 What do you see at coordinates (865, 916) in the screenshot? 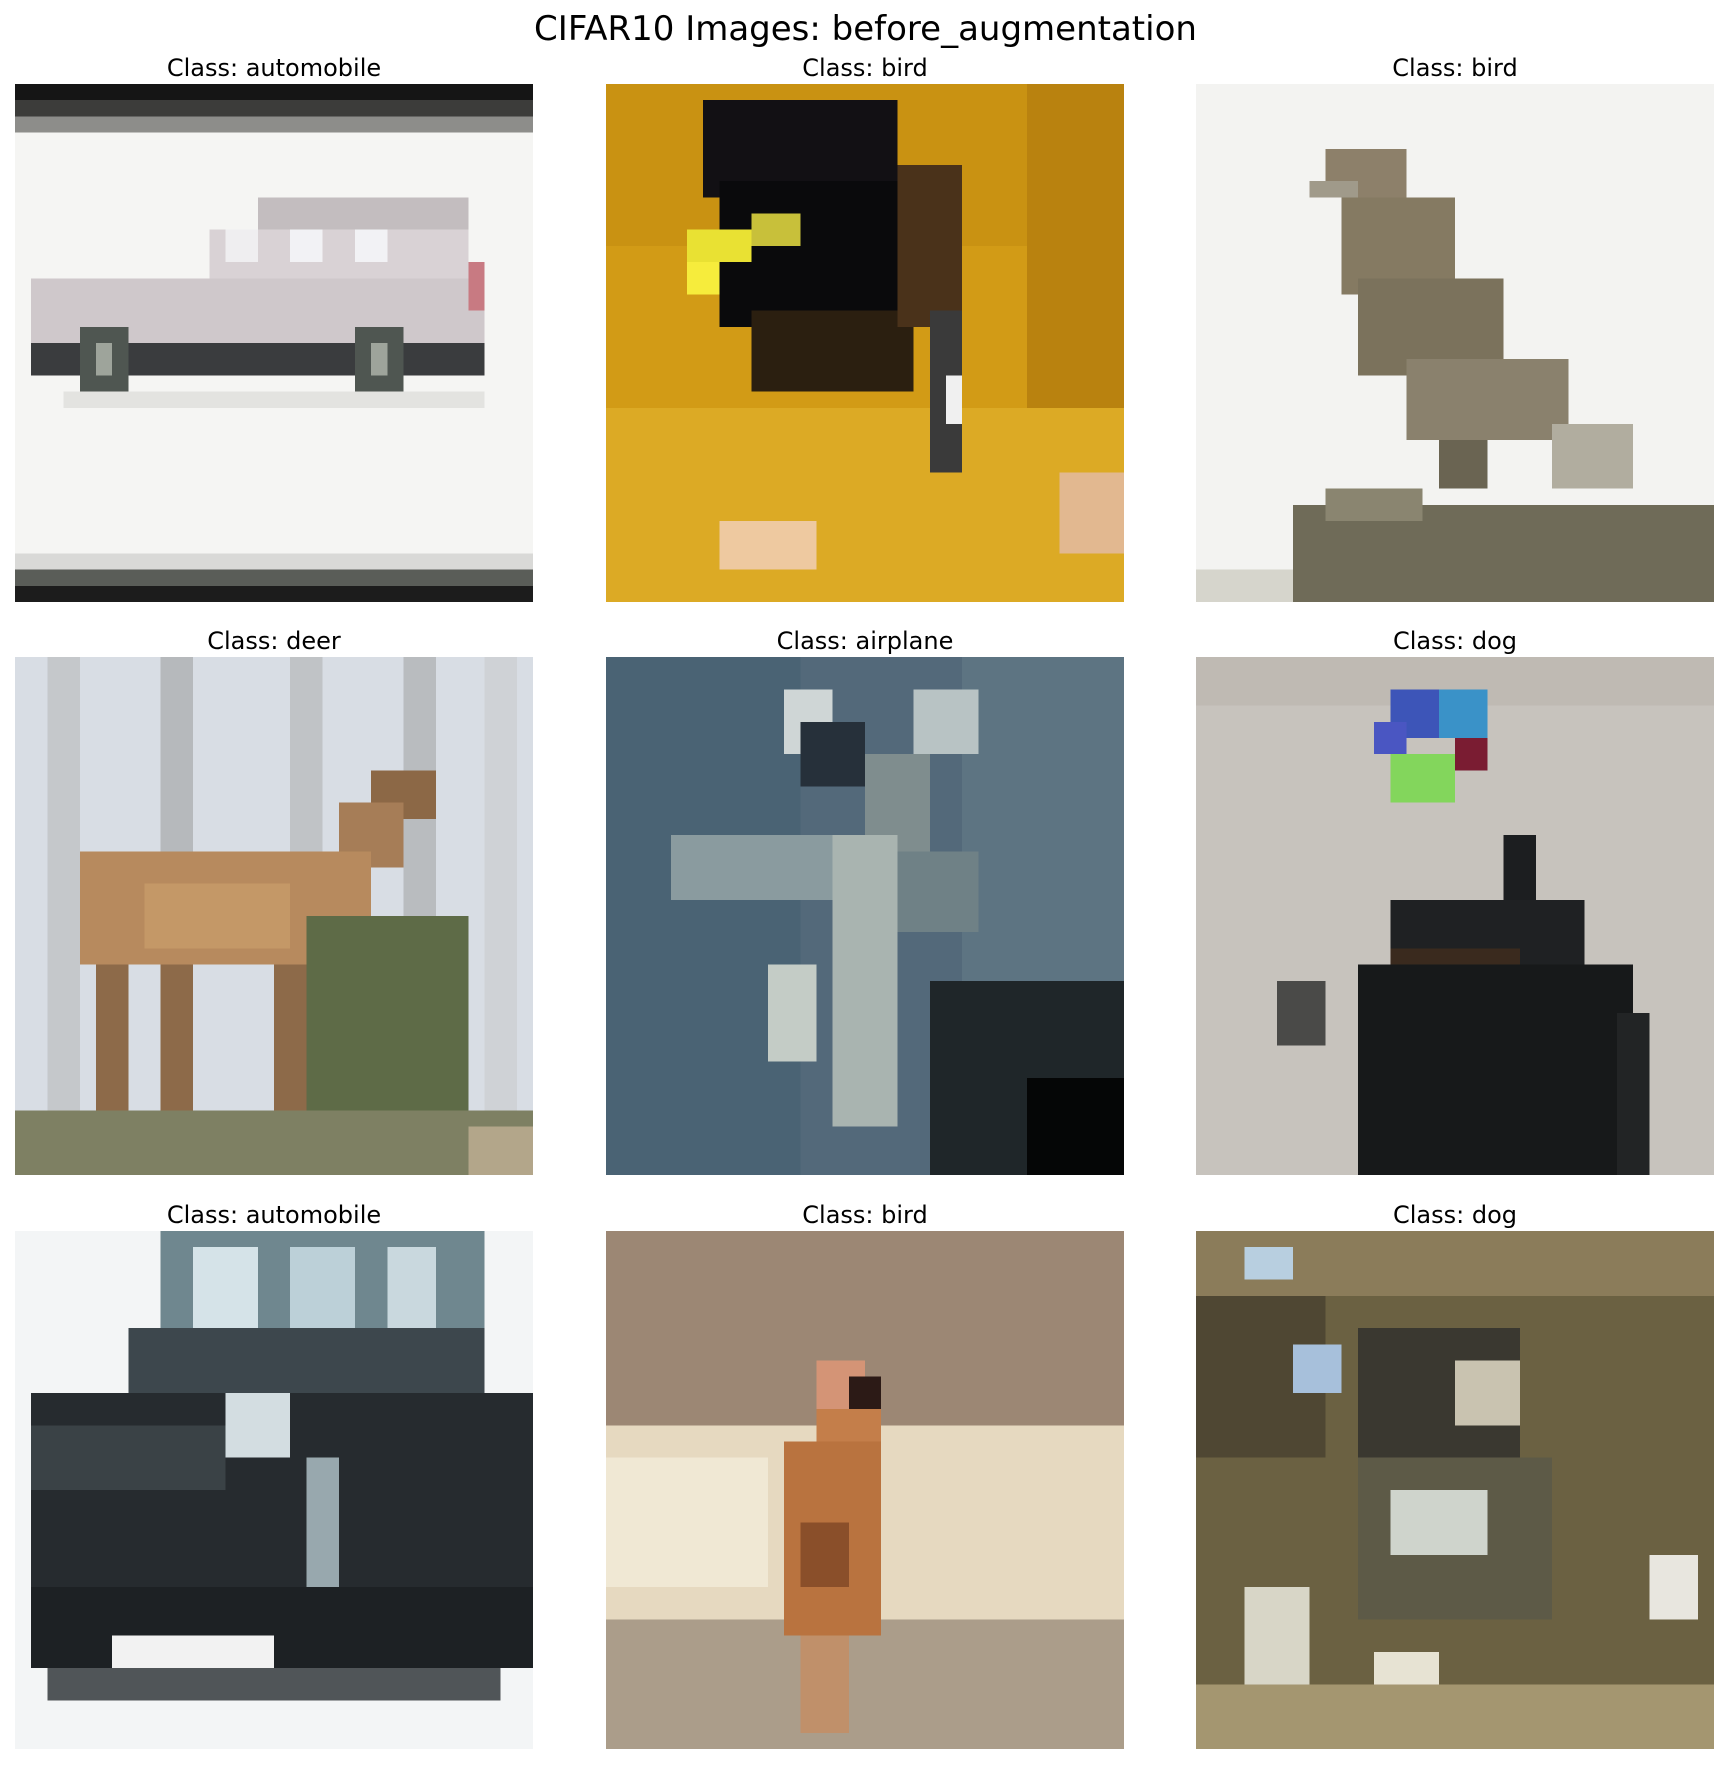
I see `airplane-image` at bounding box center [865, 916].